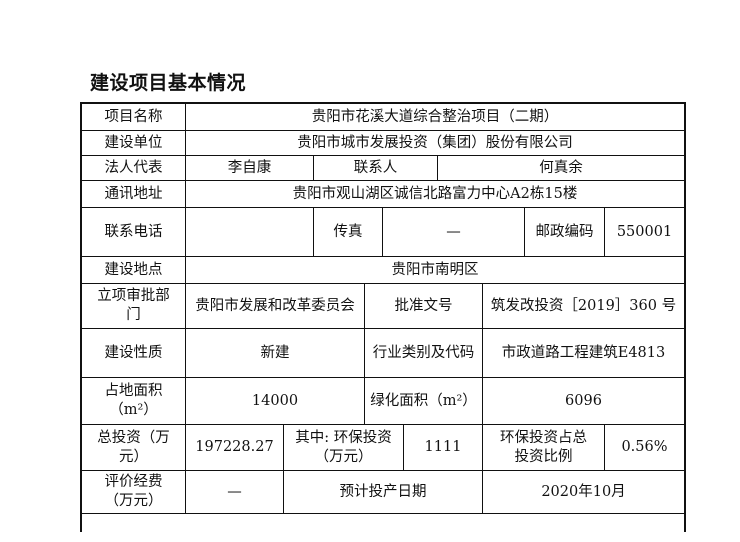 This screenshot has height=542, width=740. What do you see at coordinates (134, 117) in the screenshot?
I see `label-project-name: 项目名称` at bounding box center [134, 117].